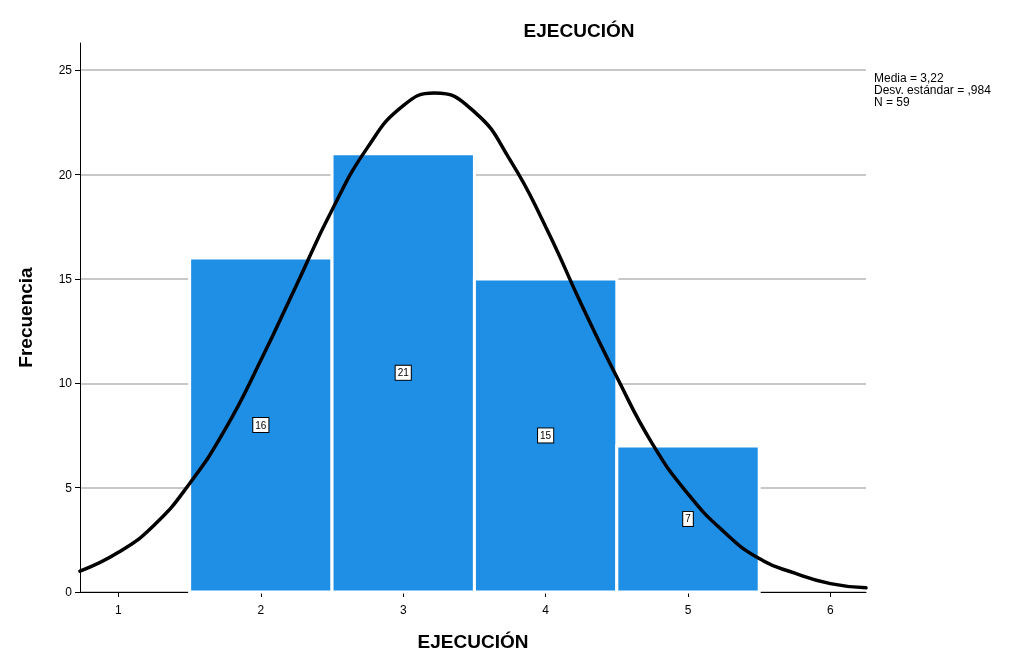  What do you see at coordinates (473, 641) in the screenshot?
I see `x-axis-title: EJECUCIÓN` at bounding box center [473, 641].